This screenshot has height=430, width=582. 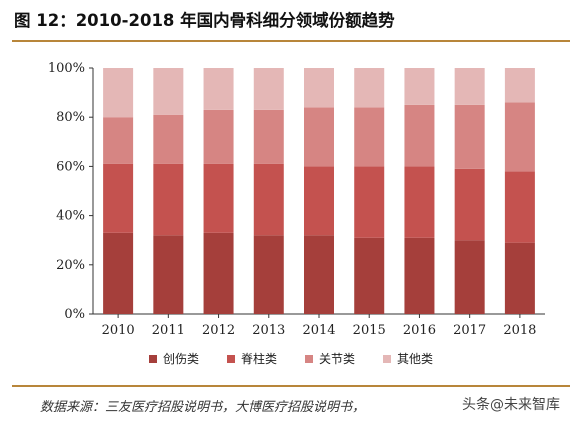 I want to click on y-tick-label: 80%, so click(x=70, y=117).